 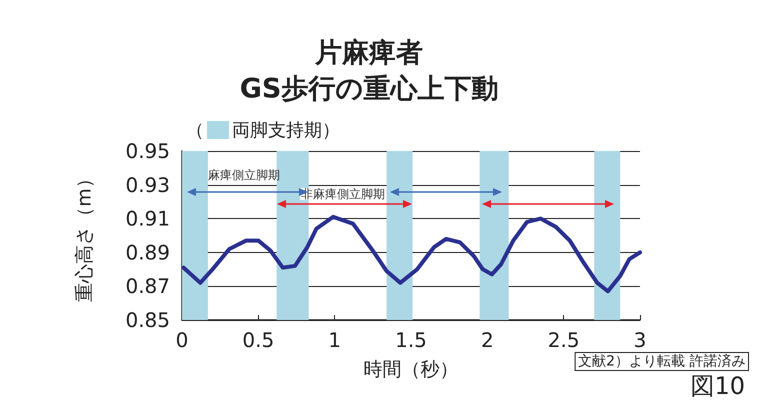 What do you see at coordinates (182, 340) in the screenshot?
I see `x-tick-label: 0` at bounding box center [182, 340].